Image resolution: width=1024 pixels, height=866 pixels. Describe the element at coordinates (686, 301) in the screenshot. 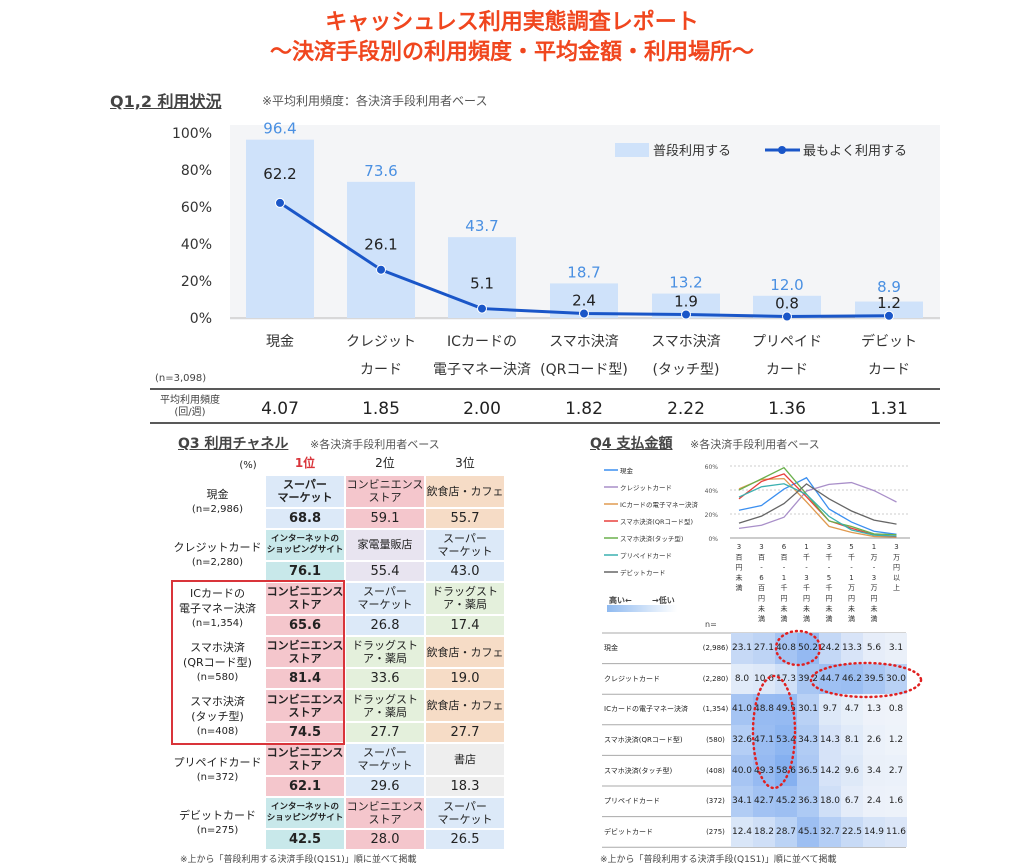

I see `line-data-label: 1.9` at that location.